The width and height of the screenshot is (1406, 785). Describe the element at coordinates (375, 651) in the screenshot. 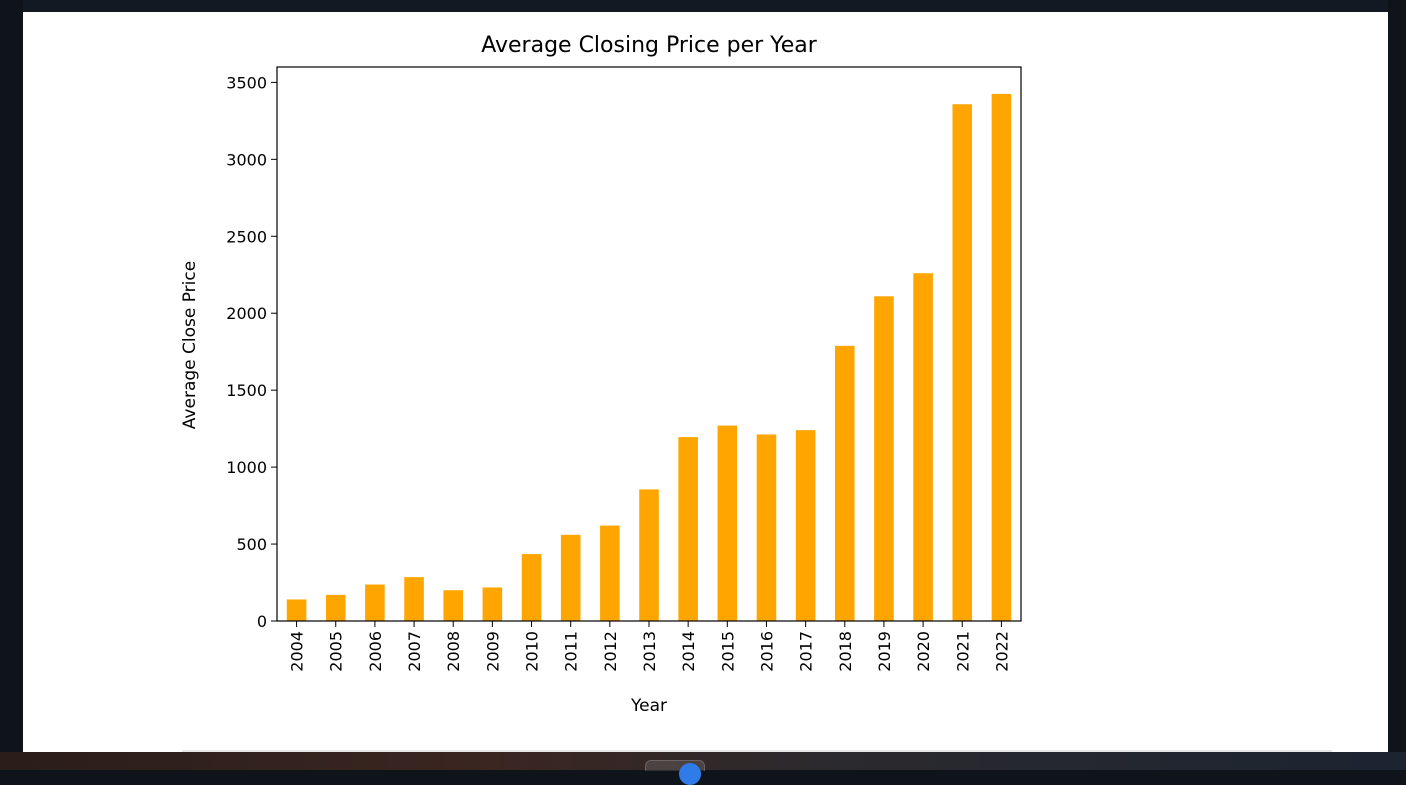

I see `x-tick-label: 2006` at that location.